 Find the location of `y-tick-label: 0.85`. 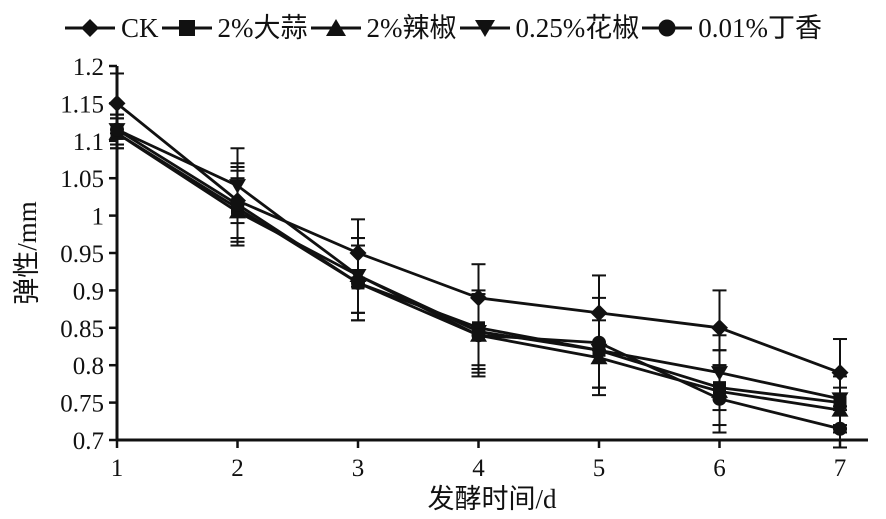

y-tick-label: 0.85 is located at coordinates (82, 329).